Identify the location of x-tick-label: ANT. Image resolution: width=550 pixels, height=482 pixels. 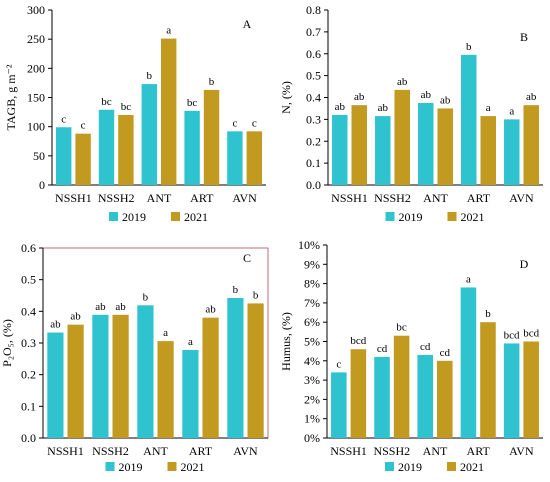
(435, 198).